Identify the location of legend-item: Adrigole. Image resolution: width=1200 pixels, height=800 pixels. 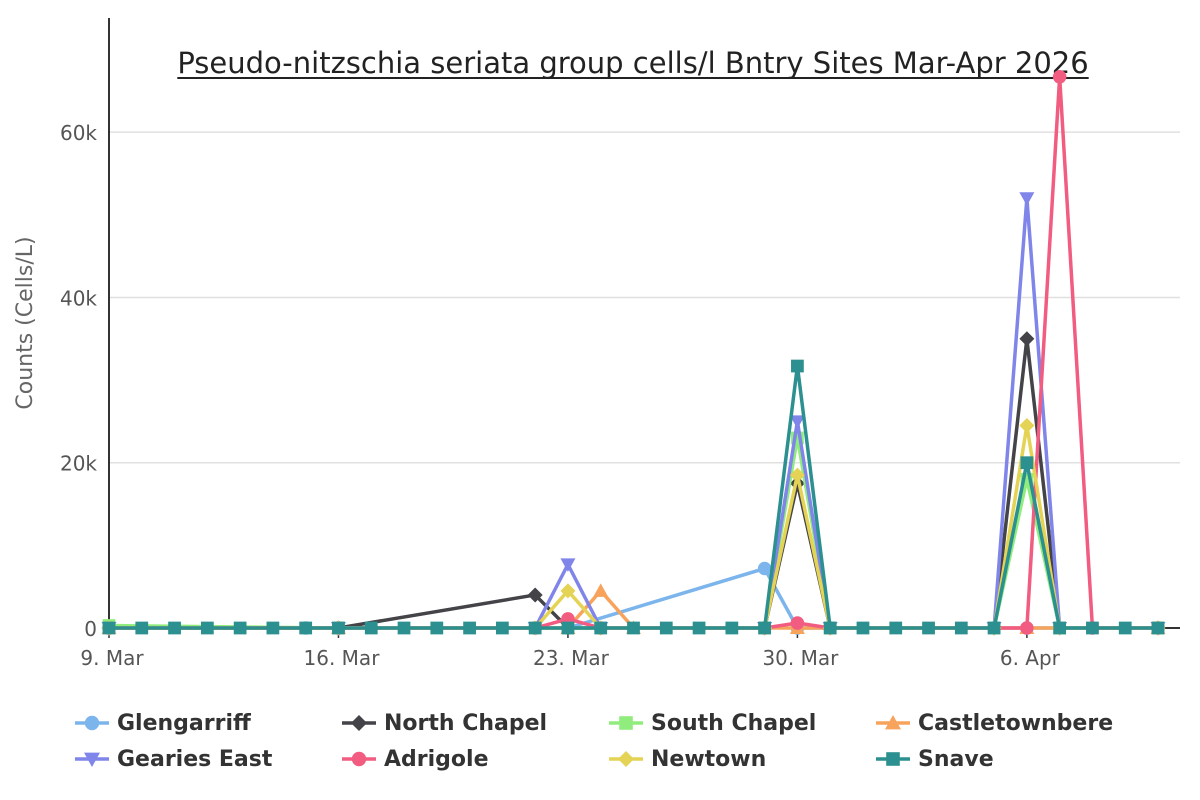
(475, 759).